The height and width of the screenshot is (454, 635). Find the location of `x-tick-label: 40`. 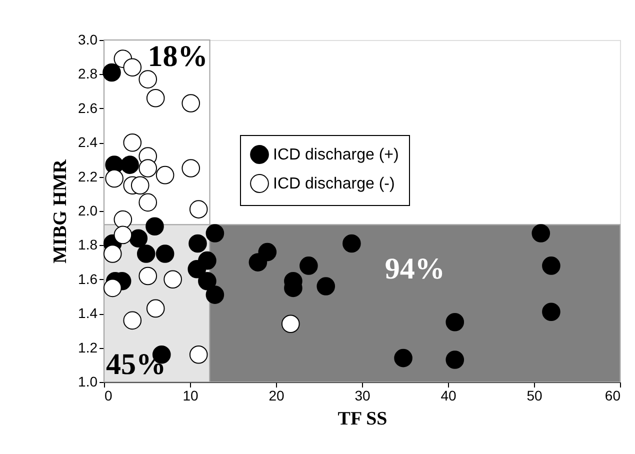

x-tick-label: 40 is located at coordinates (448, 396).